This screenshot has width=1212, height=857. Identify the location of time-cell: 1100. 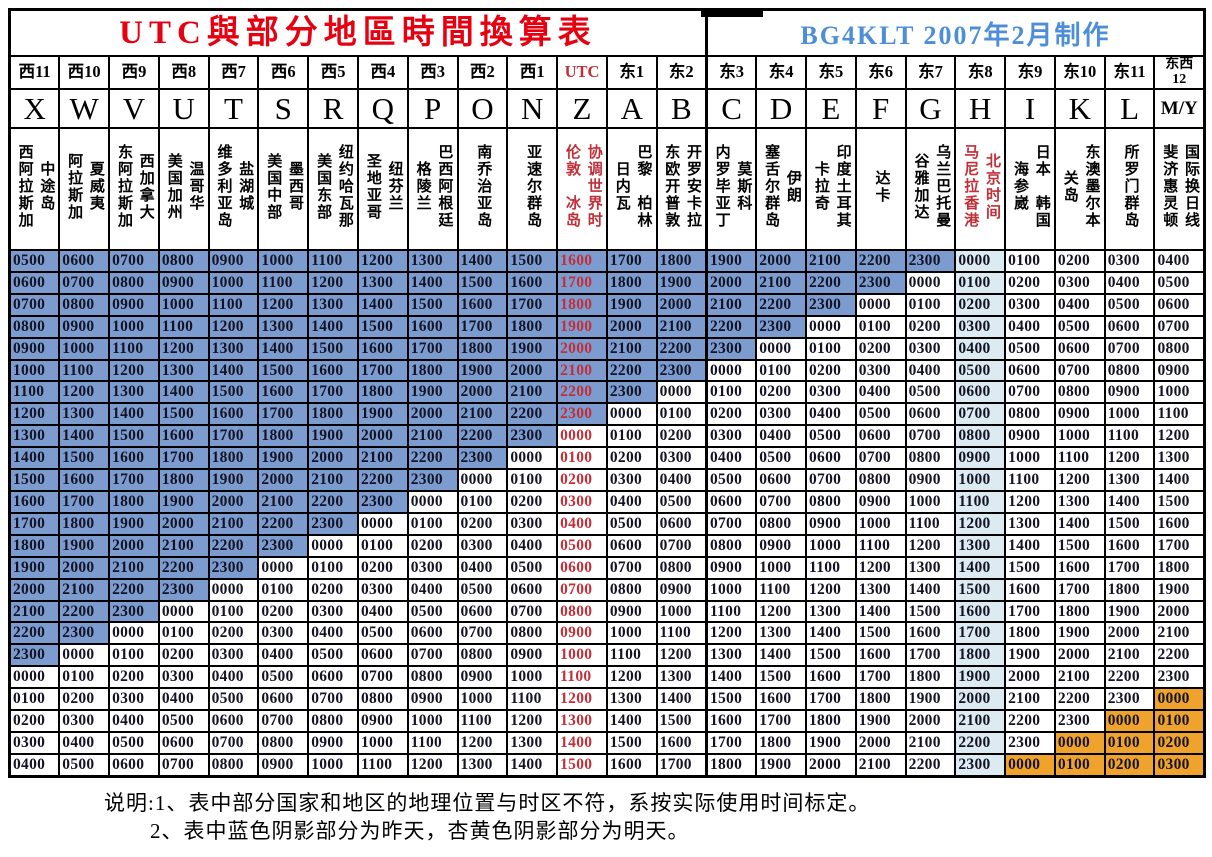
(731, 611).